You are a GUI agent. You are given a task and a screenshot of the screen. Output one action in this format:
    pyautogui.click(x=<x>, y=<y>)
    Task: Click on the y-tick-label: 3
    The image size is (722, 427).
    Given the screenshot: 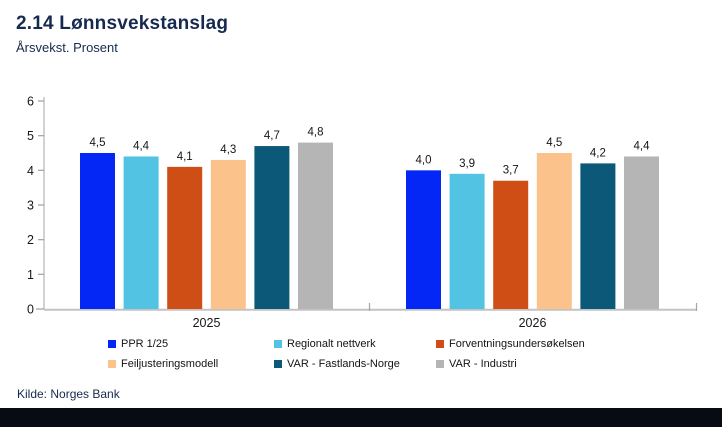 What is the action you would take?
    pyautogui.click(x=30, y=206)
    